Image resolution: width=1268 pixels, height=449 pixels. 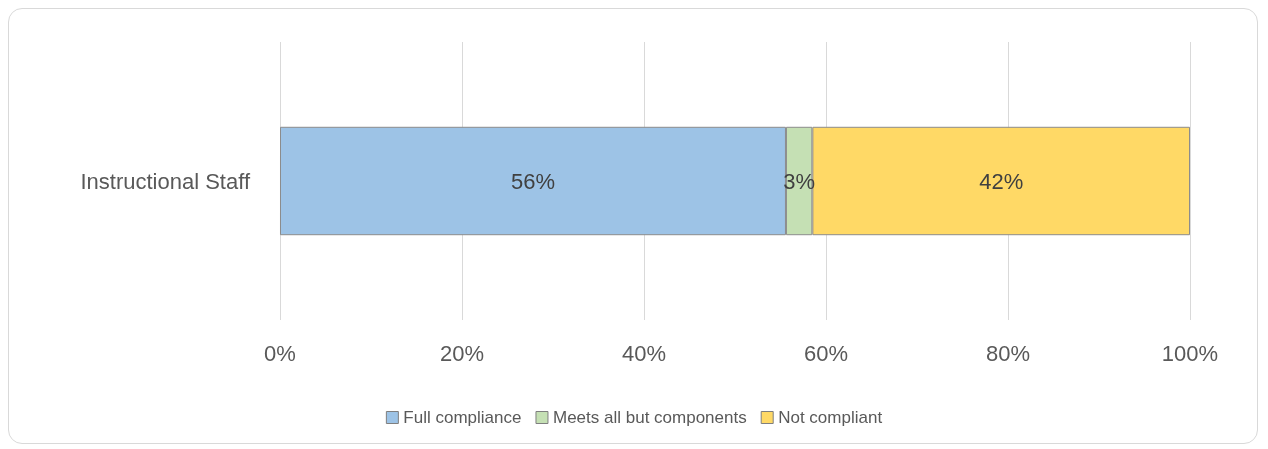 What do you see at coordinates (1008, 353) in the screenshot?
I see `x-tick-label: 80%` at bounding box center [1008, 353].